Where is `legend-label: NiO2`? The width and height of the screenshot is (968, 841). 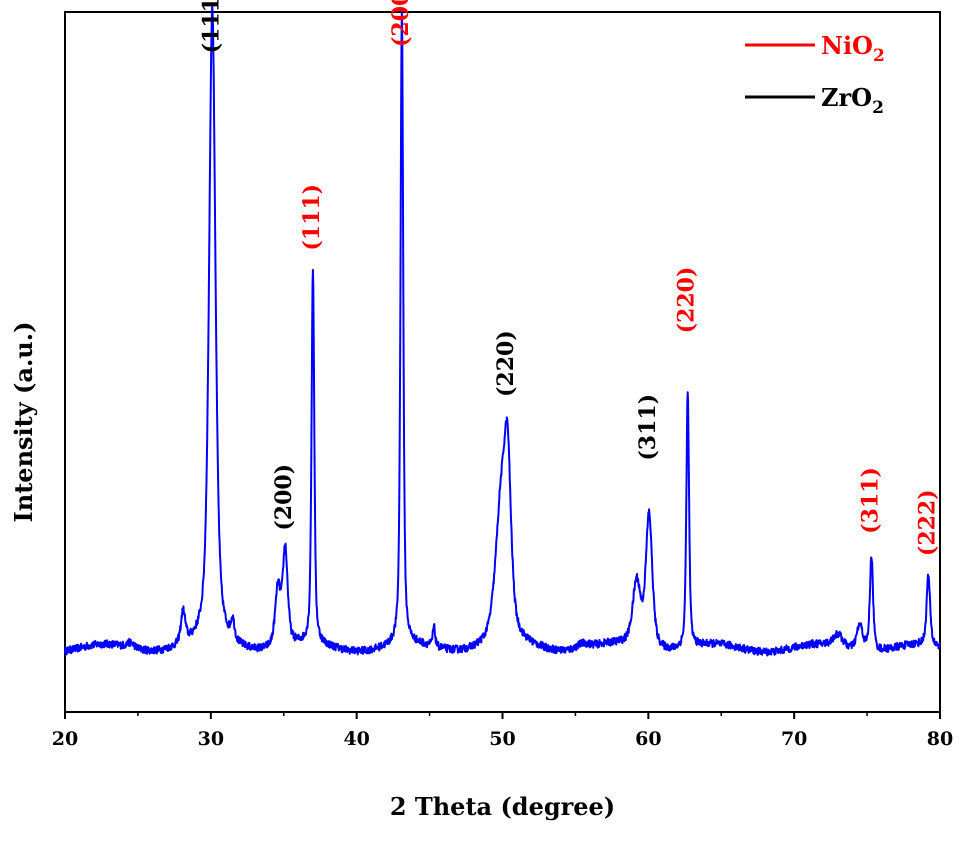
legend-label: NiO2 is located at coordinates (853, 48).